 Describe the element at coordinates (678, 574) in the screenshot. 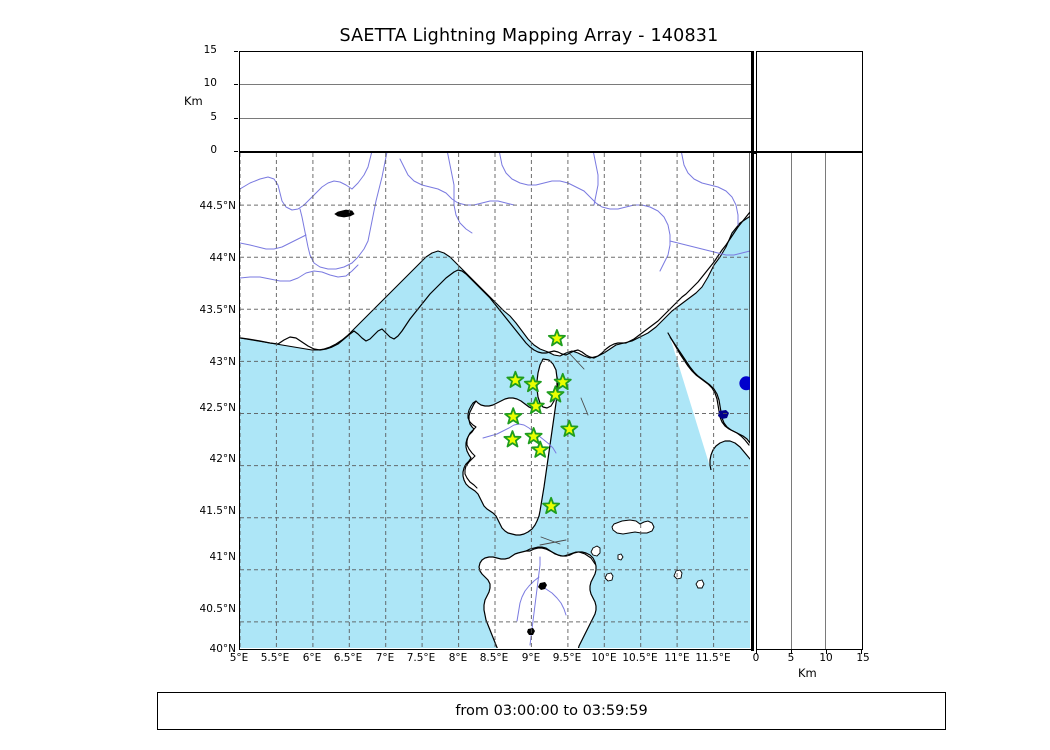

I see `island-montecristo` at that location.